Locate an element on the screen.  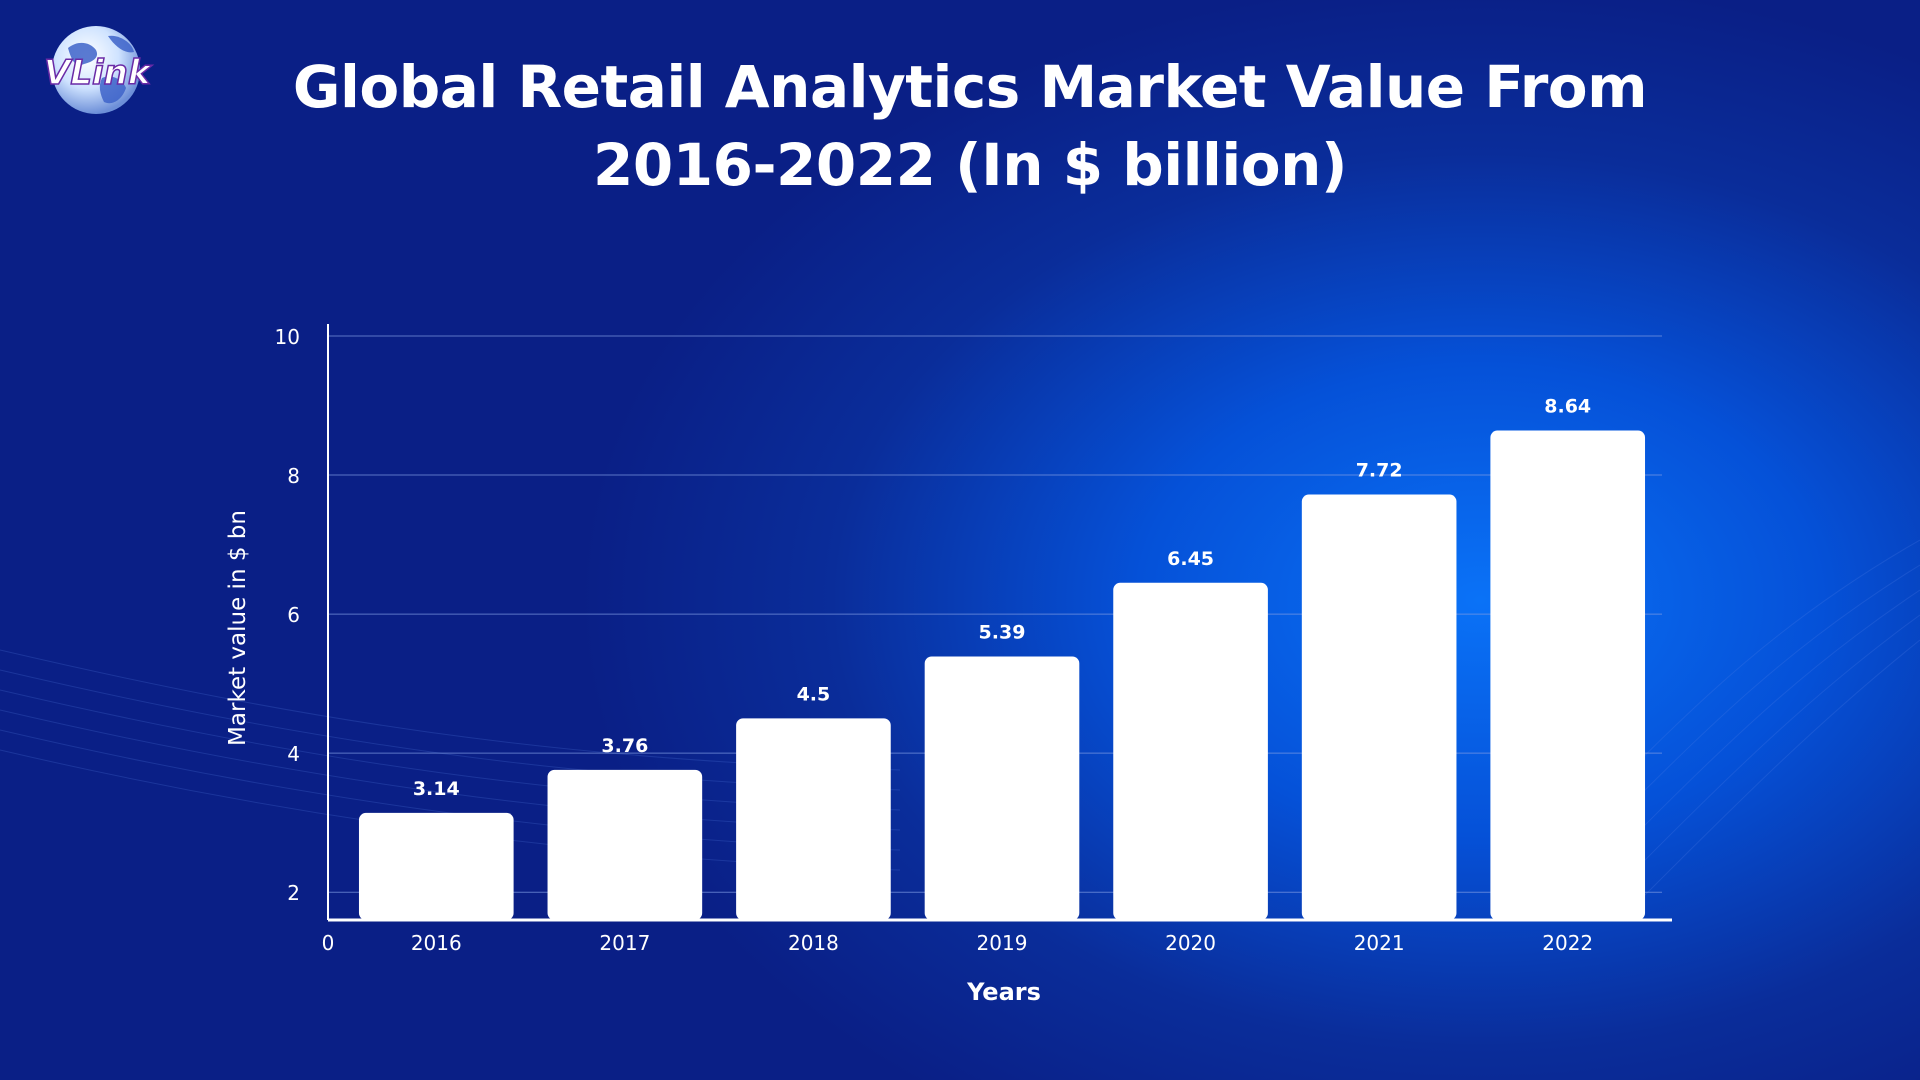
bar-2020 is located at coordinates (1190, 751).